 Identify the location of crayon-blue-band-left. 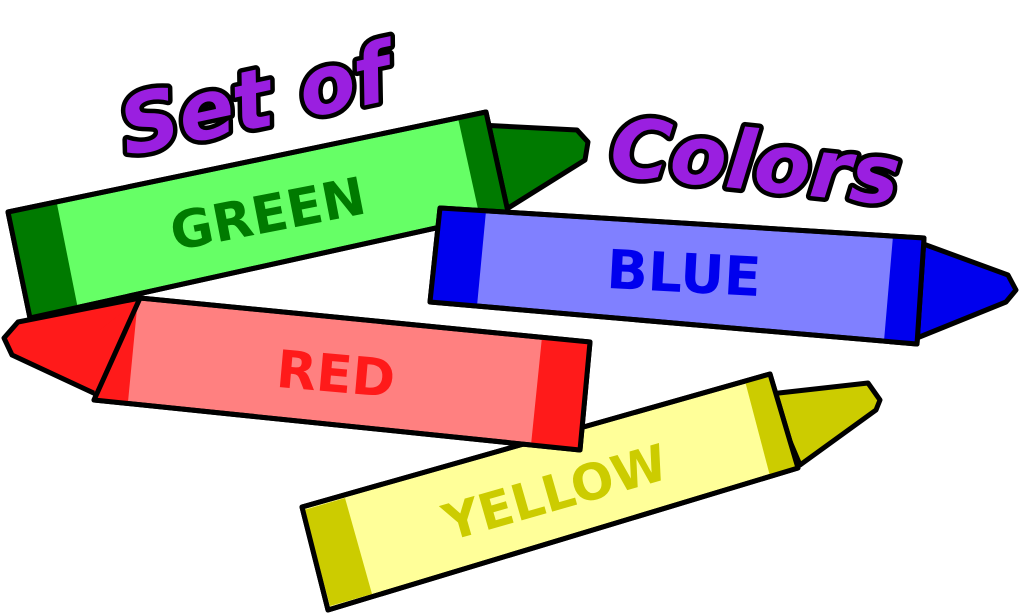
(458, 257).